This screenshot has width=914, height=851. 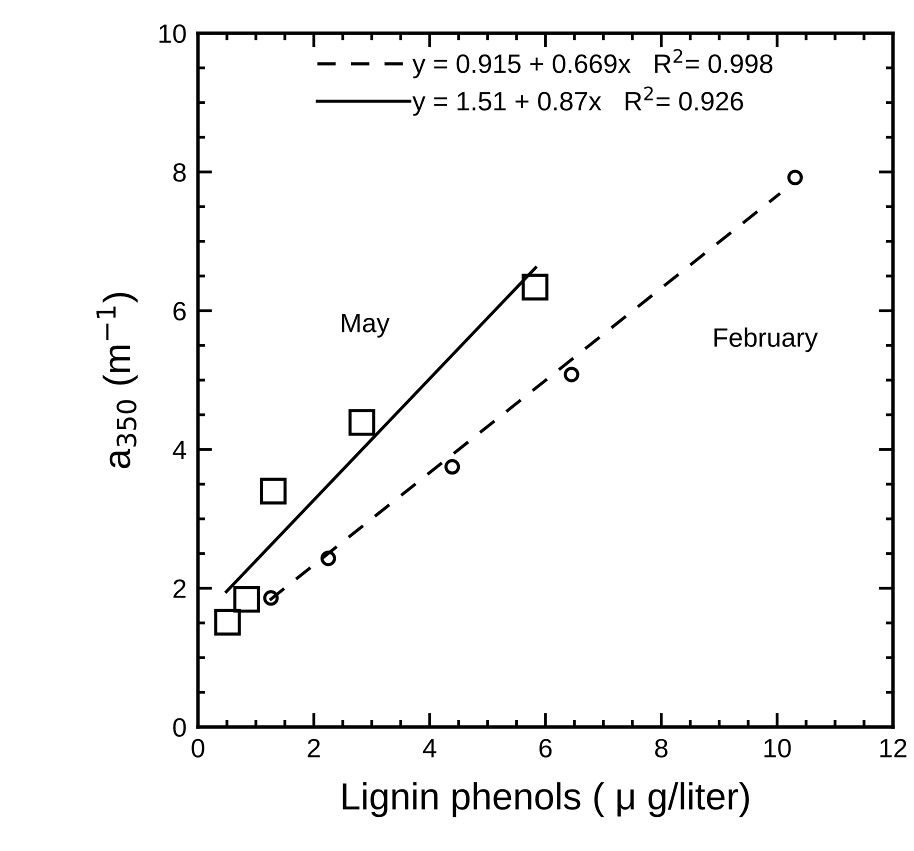 I want to click on x-tick-label: 12, so click(x=893, y=748).